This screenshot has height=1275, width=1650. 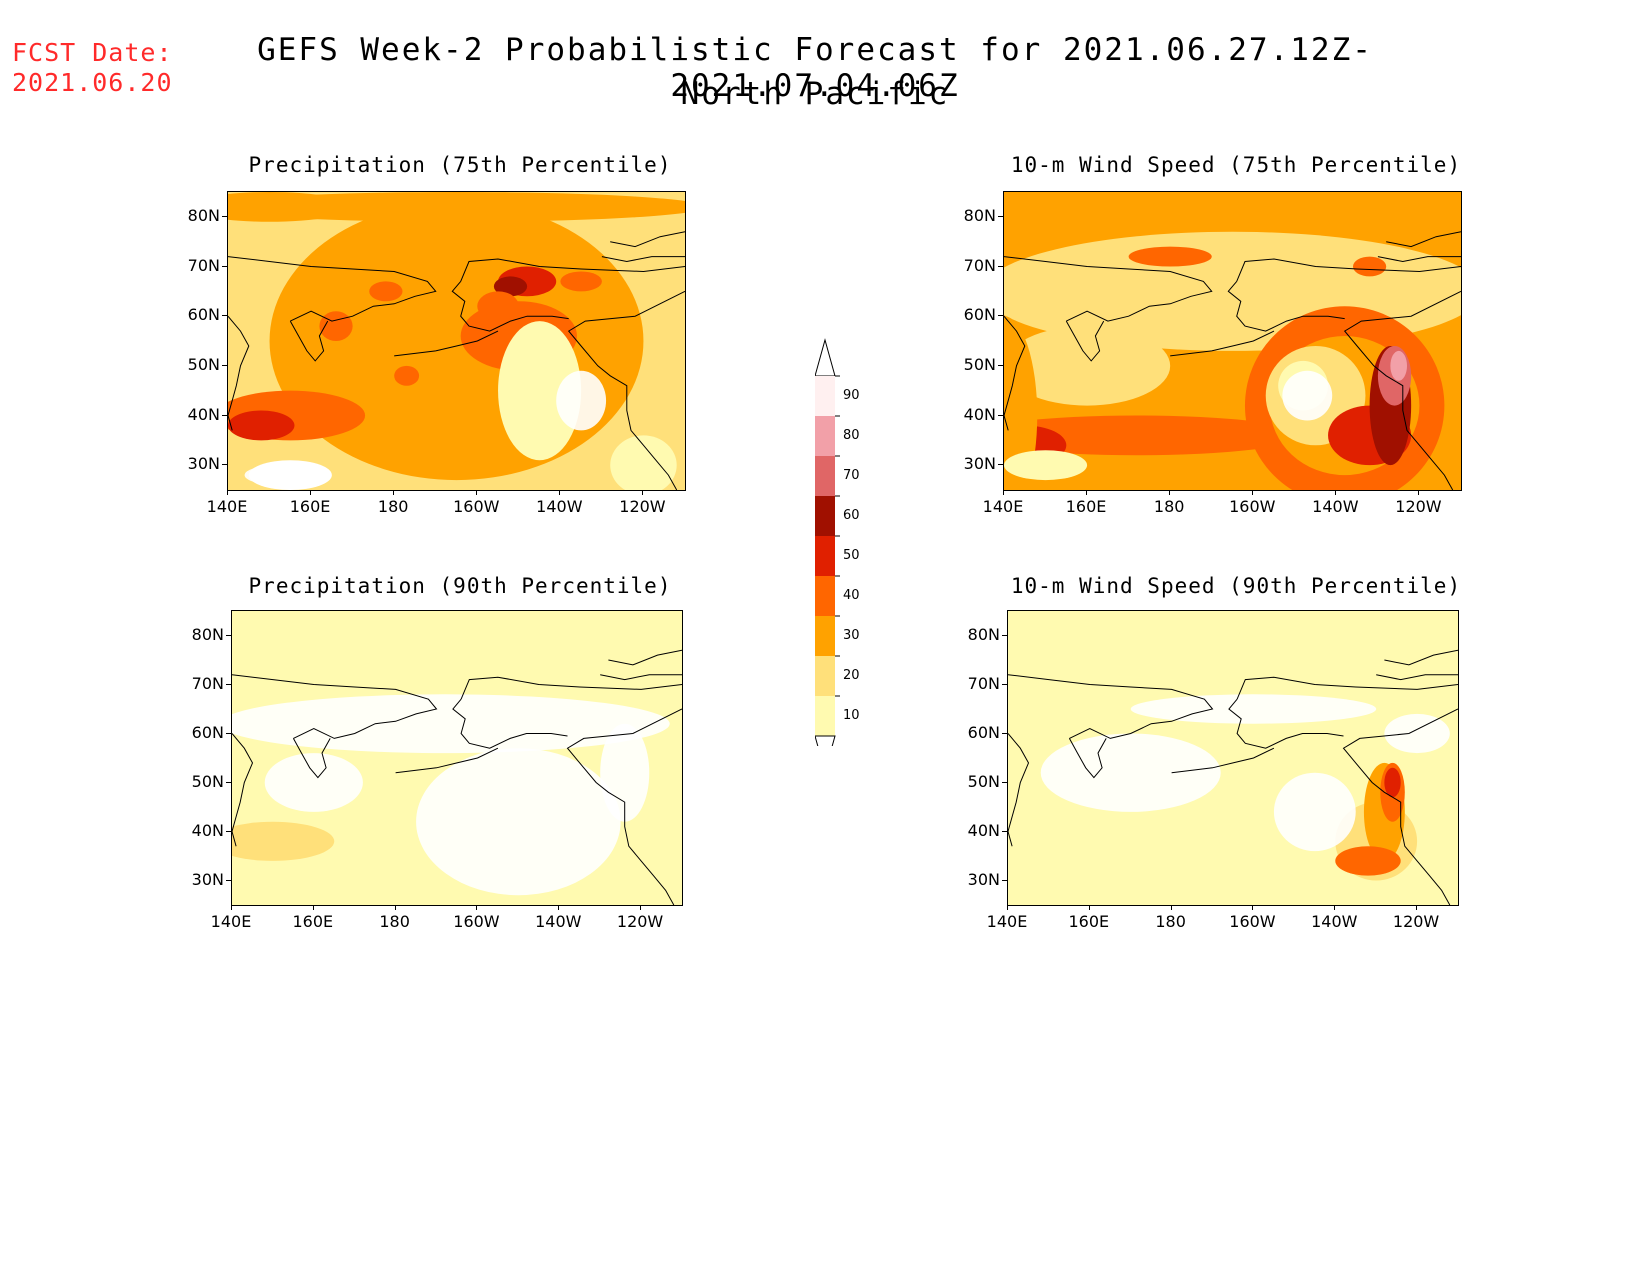 What do you see at coordinates (851, 395) in the screenshot?
I see `colorbar-label-90: 90` at bounding box center [851, 395].